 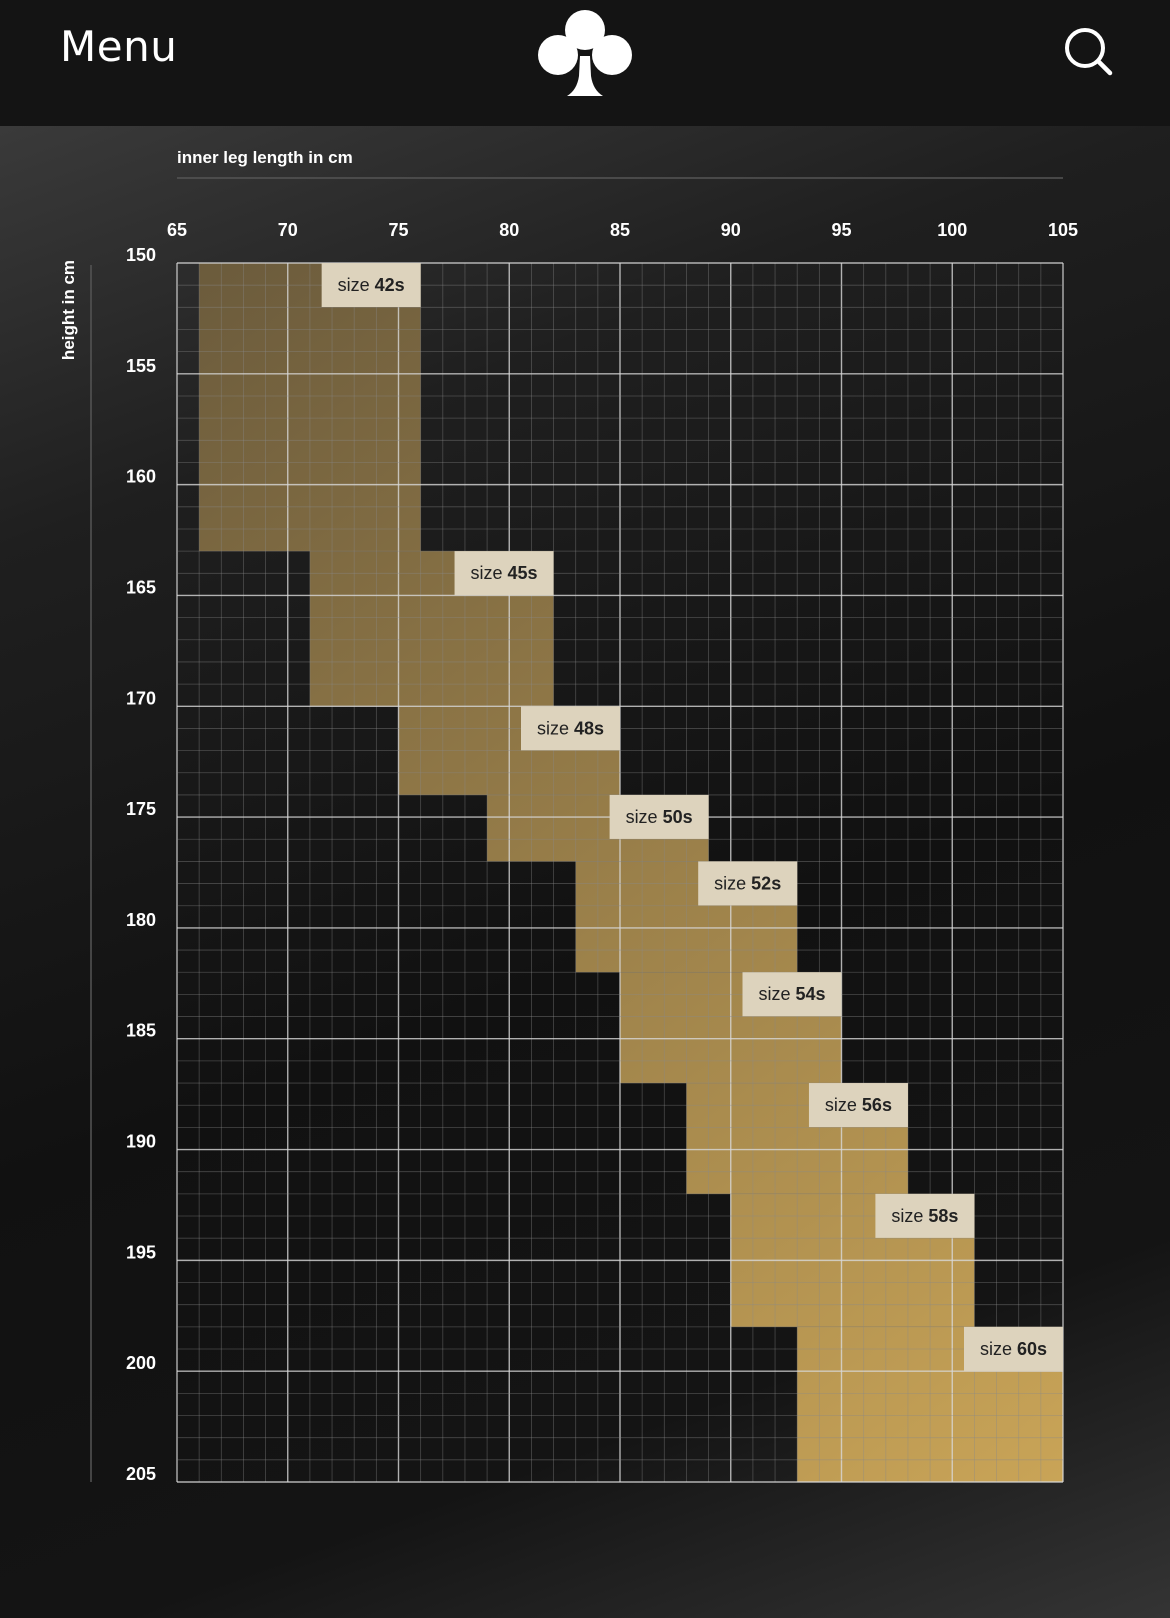 What do you see at coordinates (141, 587) in the screenshot?
I see `y-tick-label: 165` at bounding box center [141, 587].